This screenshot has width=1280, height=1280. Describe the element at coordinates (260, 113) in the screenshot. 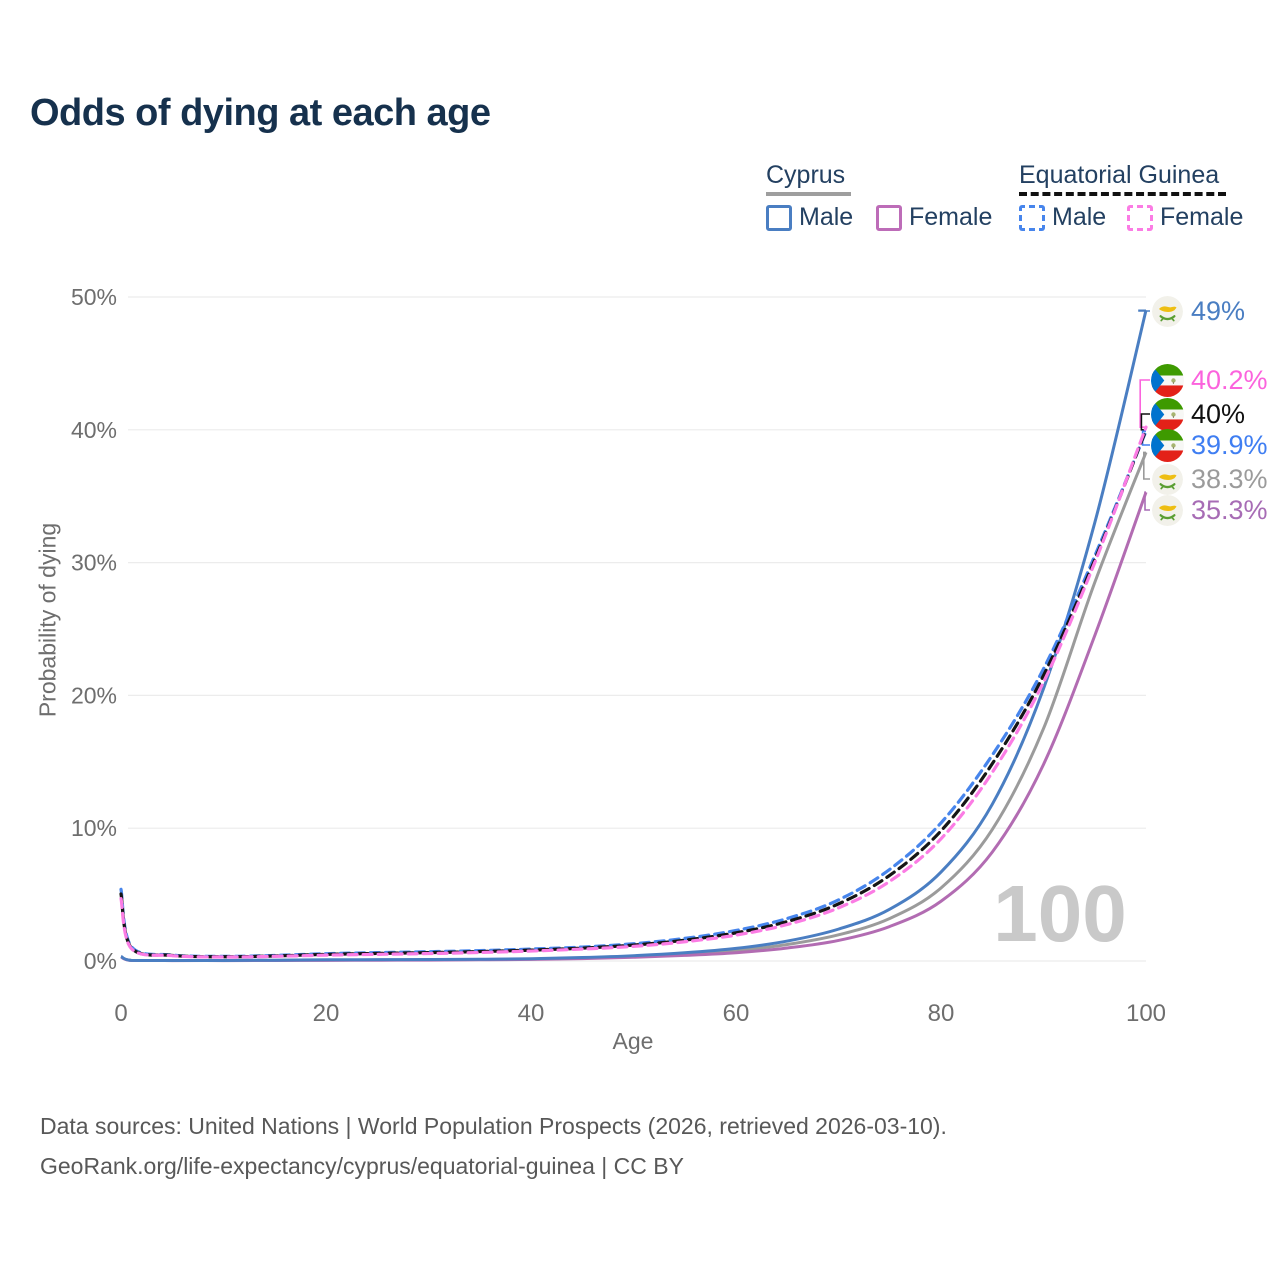

I see `page-title: Odds of dying at each age` at that location.